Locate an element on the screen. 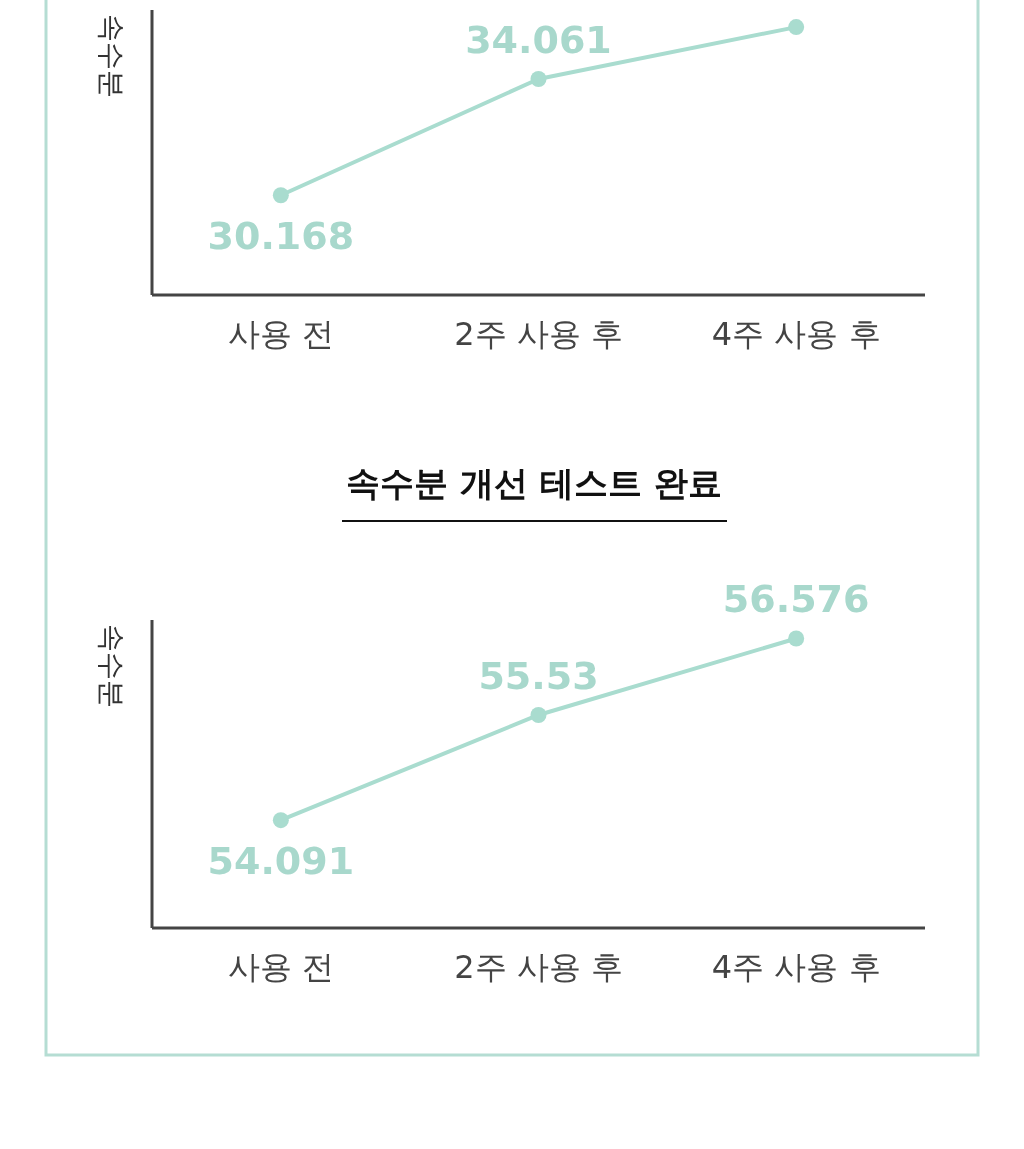 The width and height of the screenshot is (1024, 1149). data-label: 30.168 is located at coordinates (281, 236).